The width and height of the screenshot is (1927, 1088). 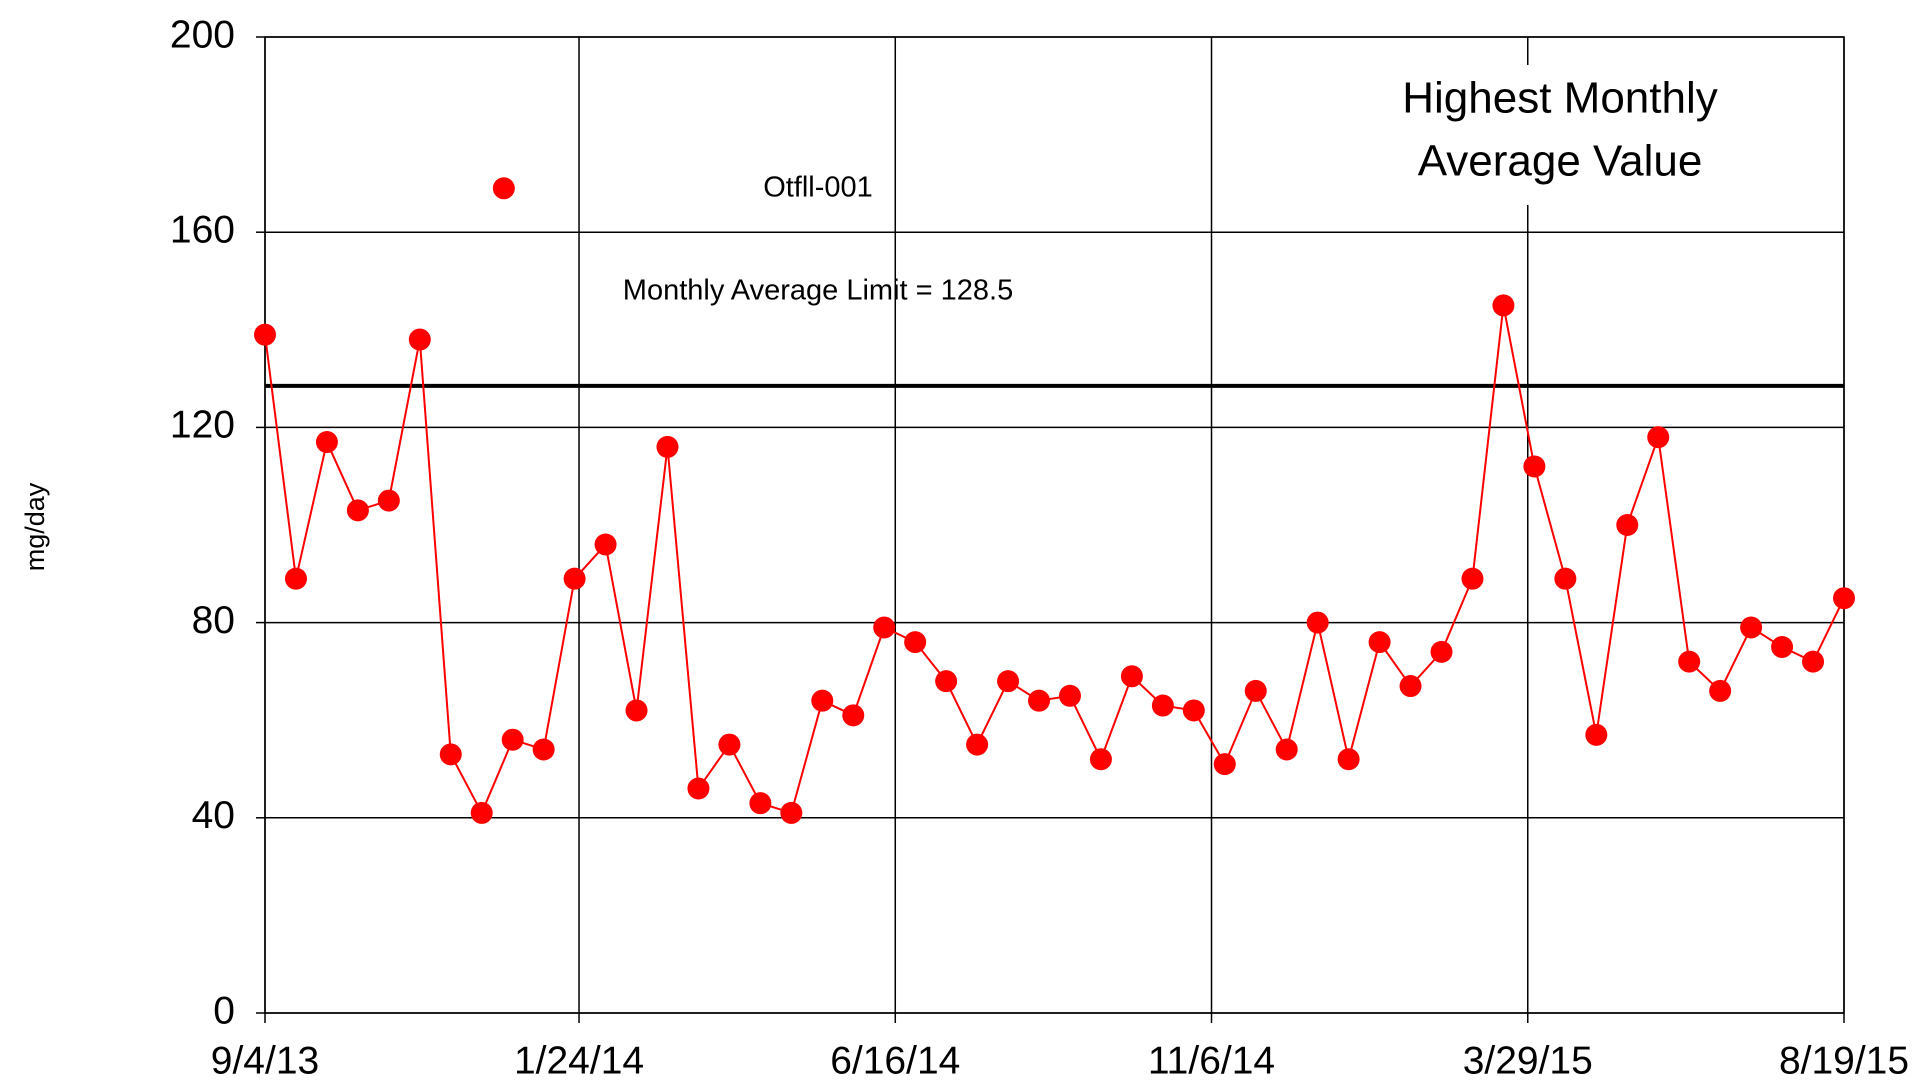 I want to click on y-axis-label: mg/day, so click(x=35, y=526).